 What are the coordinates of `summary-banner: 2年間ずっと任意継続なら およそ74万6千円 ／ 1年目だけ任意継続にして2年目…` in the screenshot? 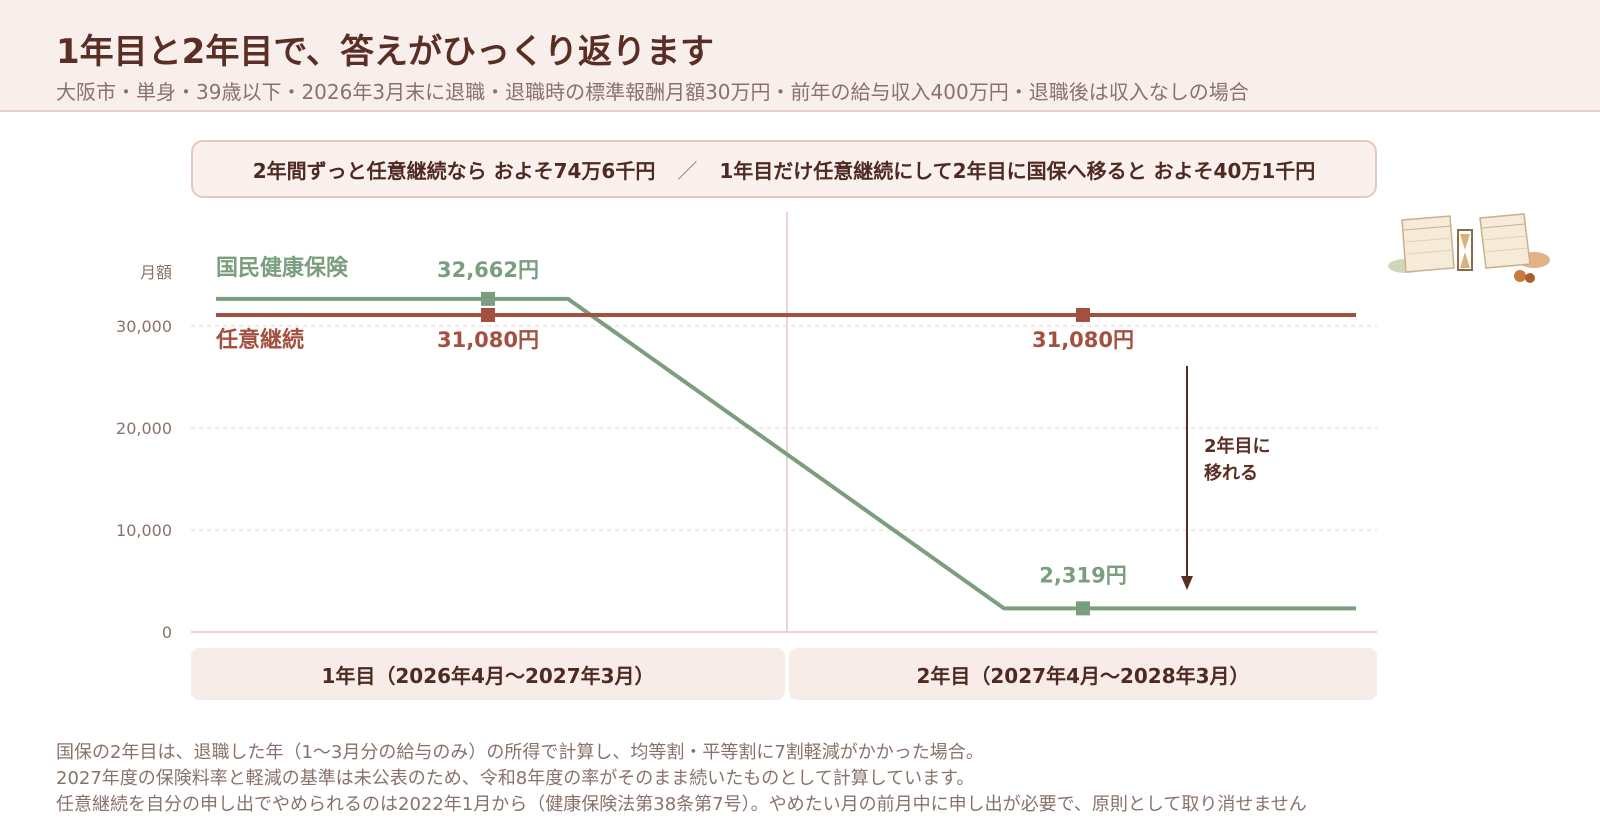 It's located at (784, 169).